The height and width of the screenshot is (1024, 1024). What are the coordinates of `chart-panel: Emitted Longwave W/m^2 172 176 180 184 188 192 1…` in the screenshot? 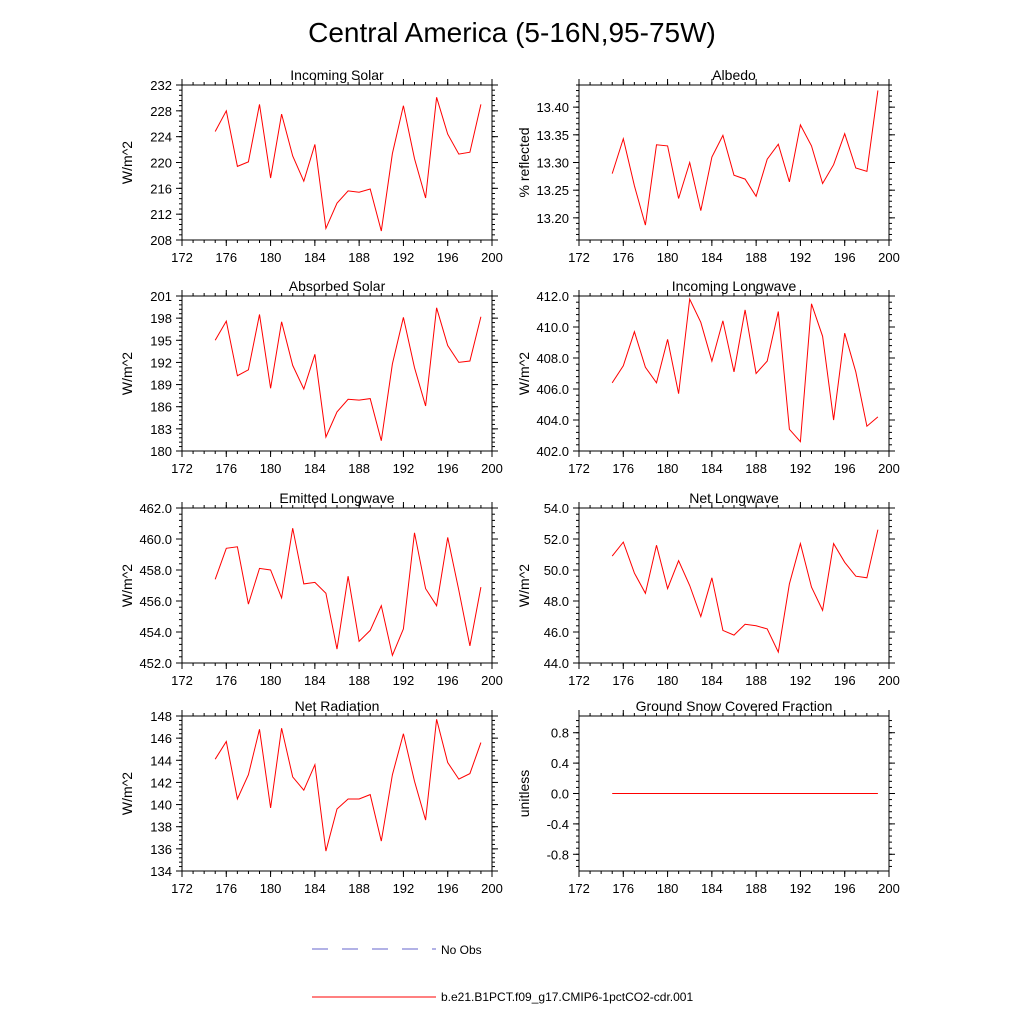 It's located at (311, 589).